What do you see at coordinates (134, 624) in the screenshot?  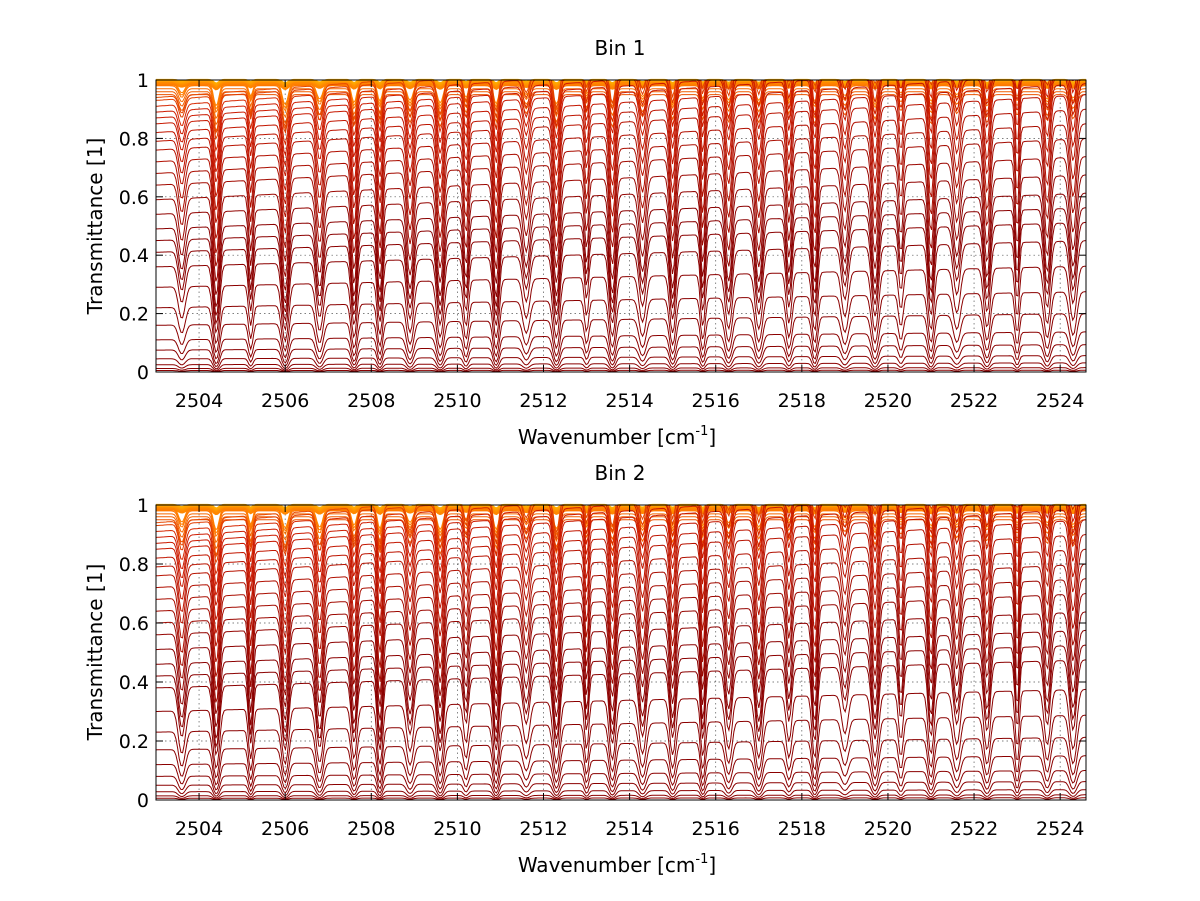 I see `y-tick-label: 0.6` at bounding box center [134, 624].